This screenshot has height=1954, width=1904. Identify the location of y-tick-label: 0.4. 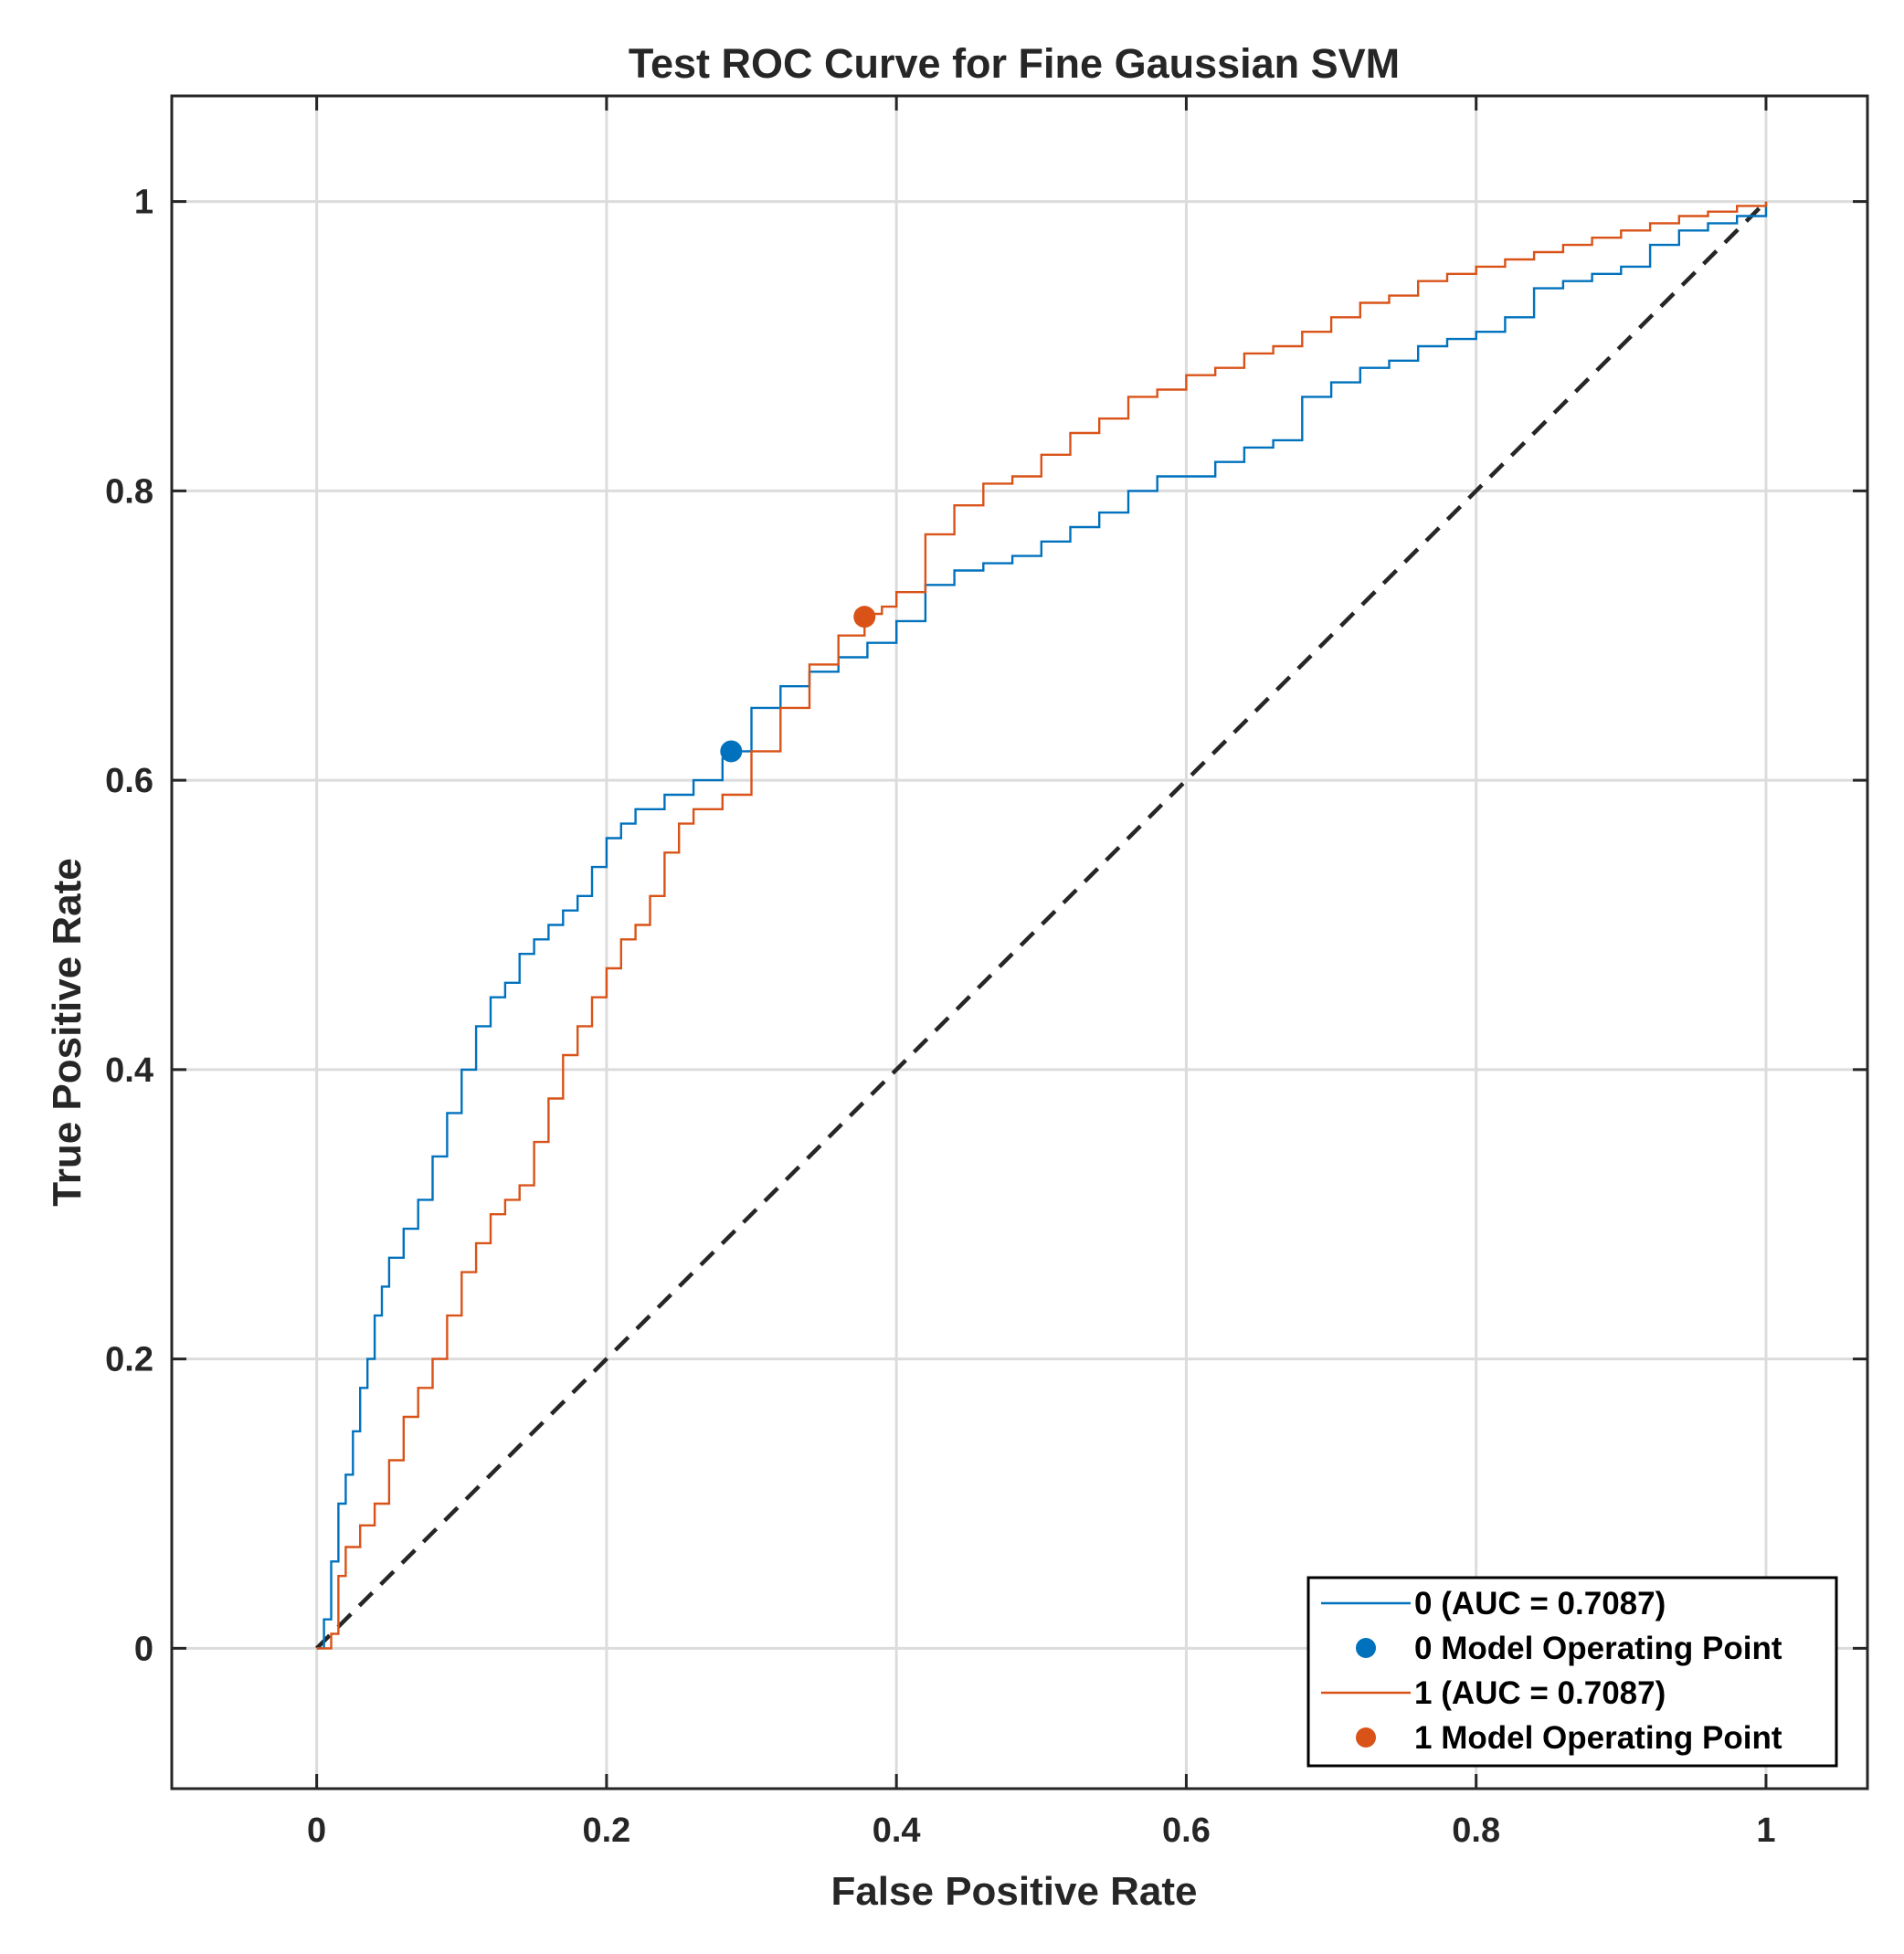
(129, 1070).